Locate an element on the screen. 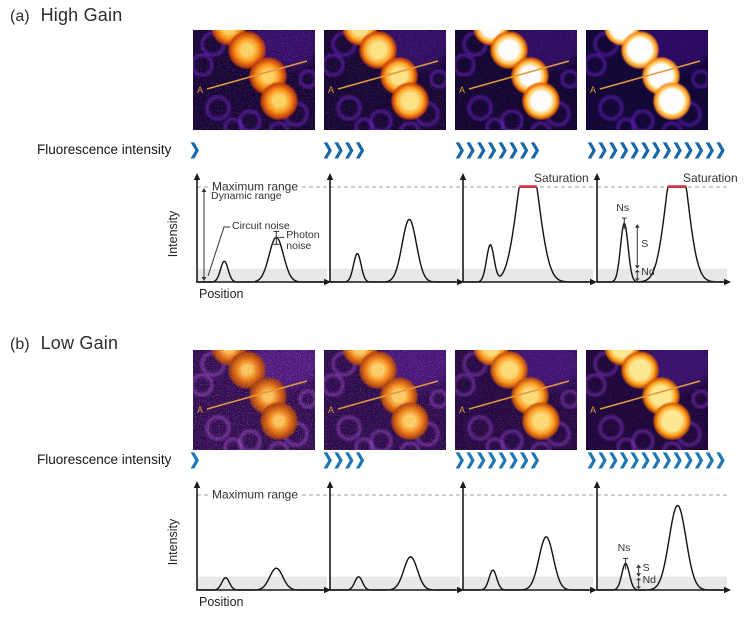 This screenshot has width=750, height=623. intensity-plot-a4: Saturation Ns S Nd is located at coordinates (649, 237).